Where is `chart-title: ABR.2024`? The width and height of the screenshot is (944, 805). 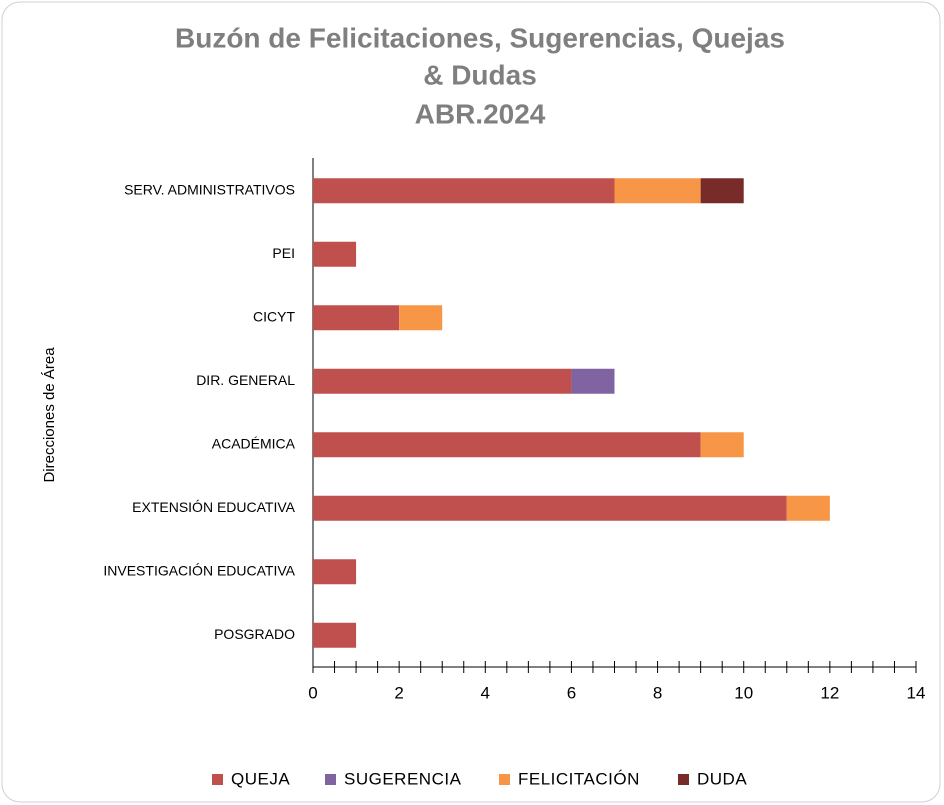 chart-title: ABR.2024 is located at coordinates (480, 113).